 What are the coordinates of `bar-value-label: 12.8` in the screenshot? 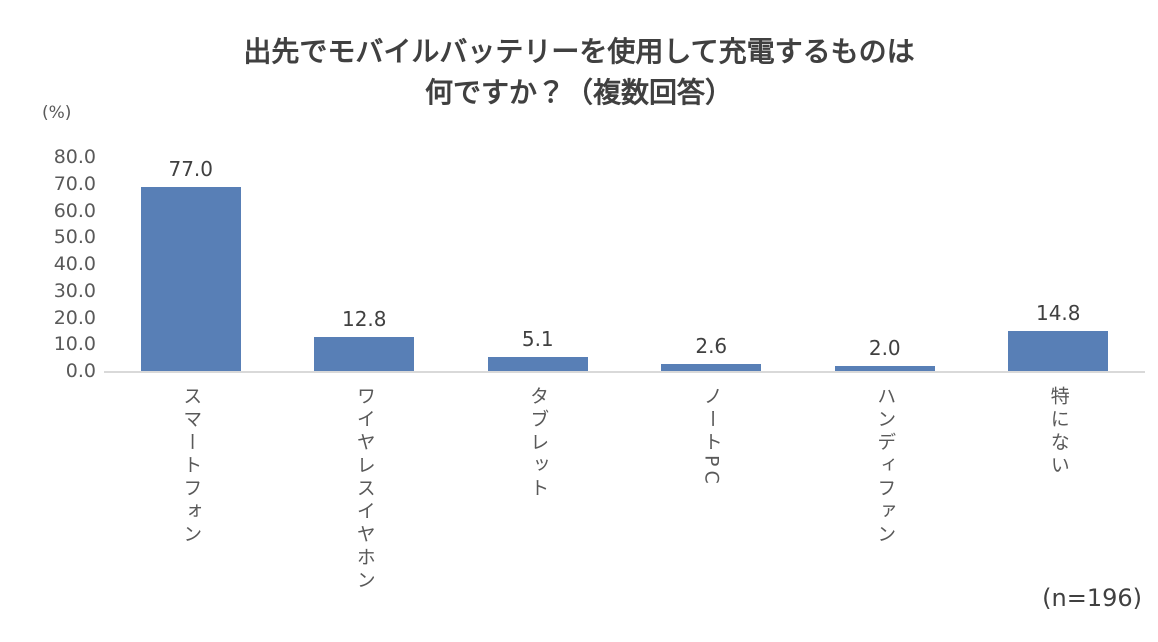 It's located at (364, 318).